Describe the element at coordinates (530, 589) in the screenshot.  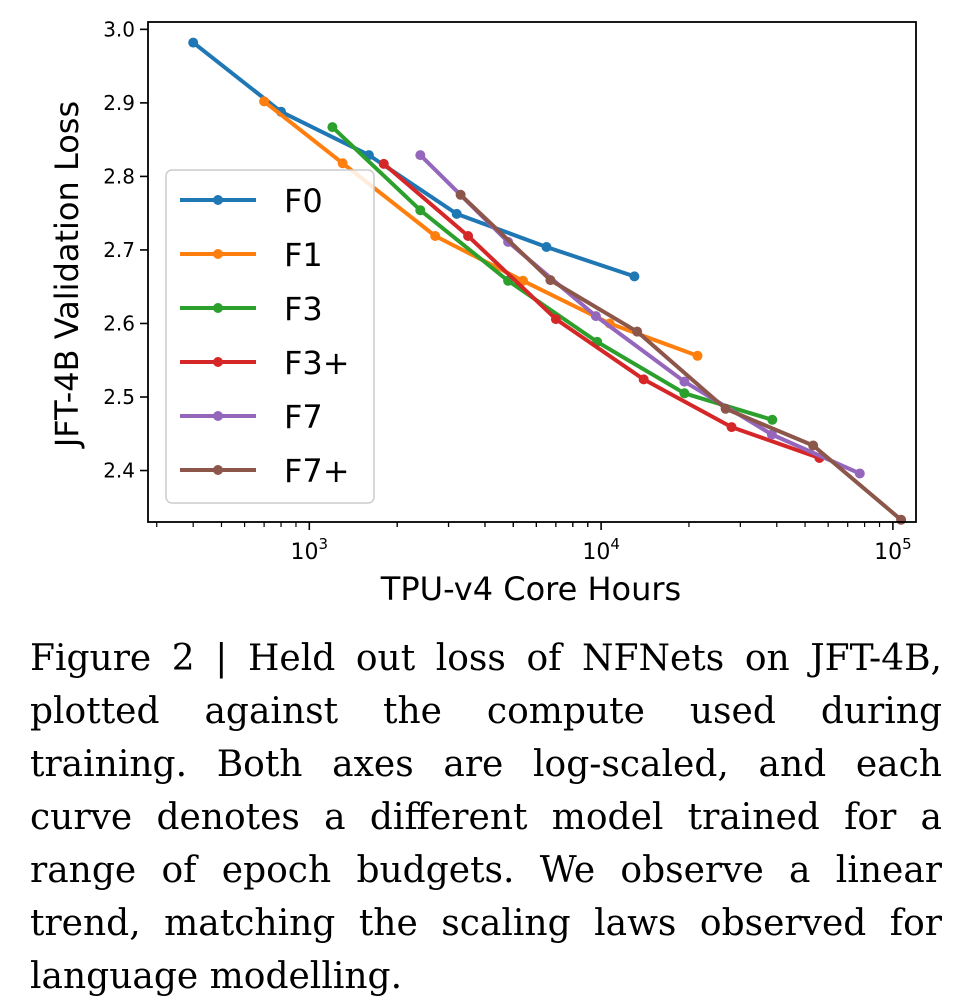
I see `x-axis-label: TPU-v4 Core Hours` at that location.